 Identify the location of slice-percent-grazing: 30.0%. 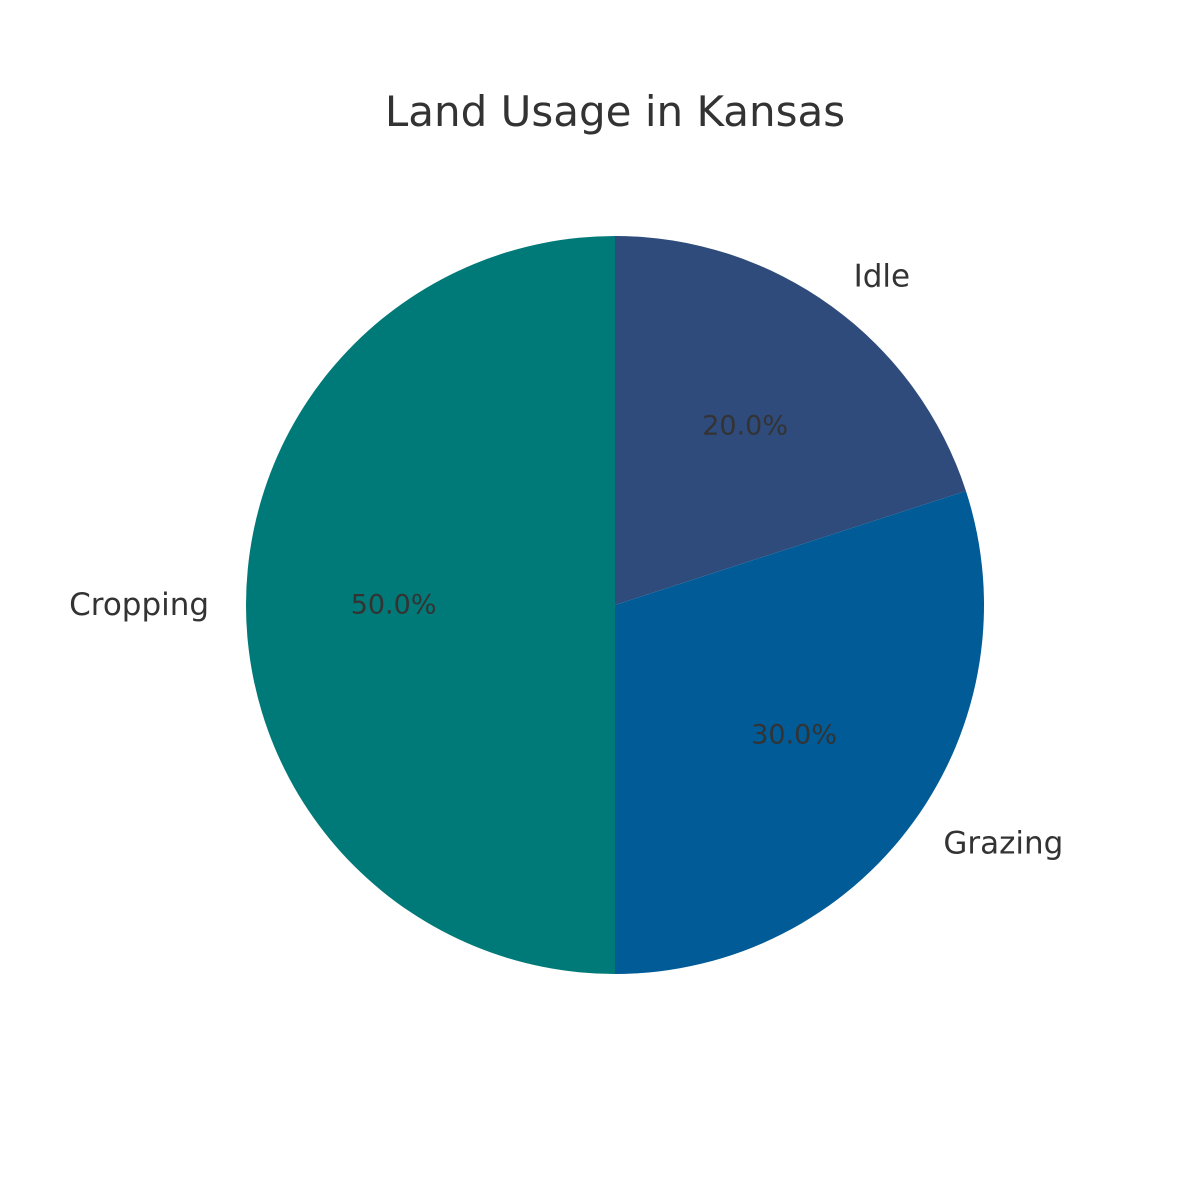
(794, 735).